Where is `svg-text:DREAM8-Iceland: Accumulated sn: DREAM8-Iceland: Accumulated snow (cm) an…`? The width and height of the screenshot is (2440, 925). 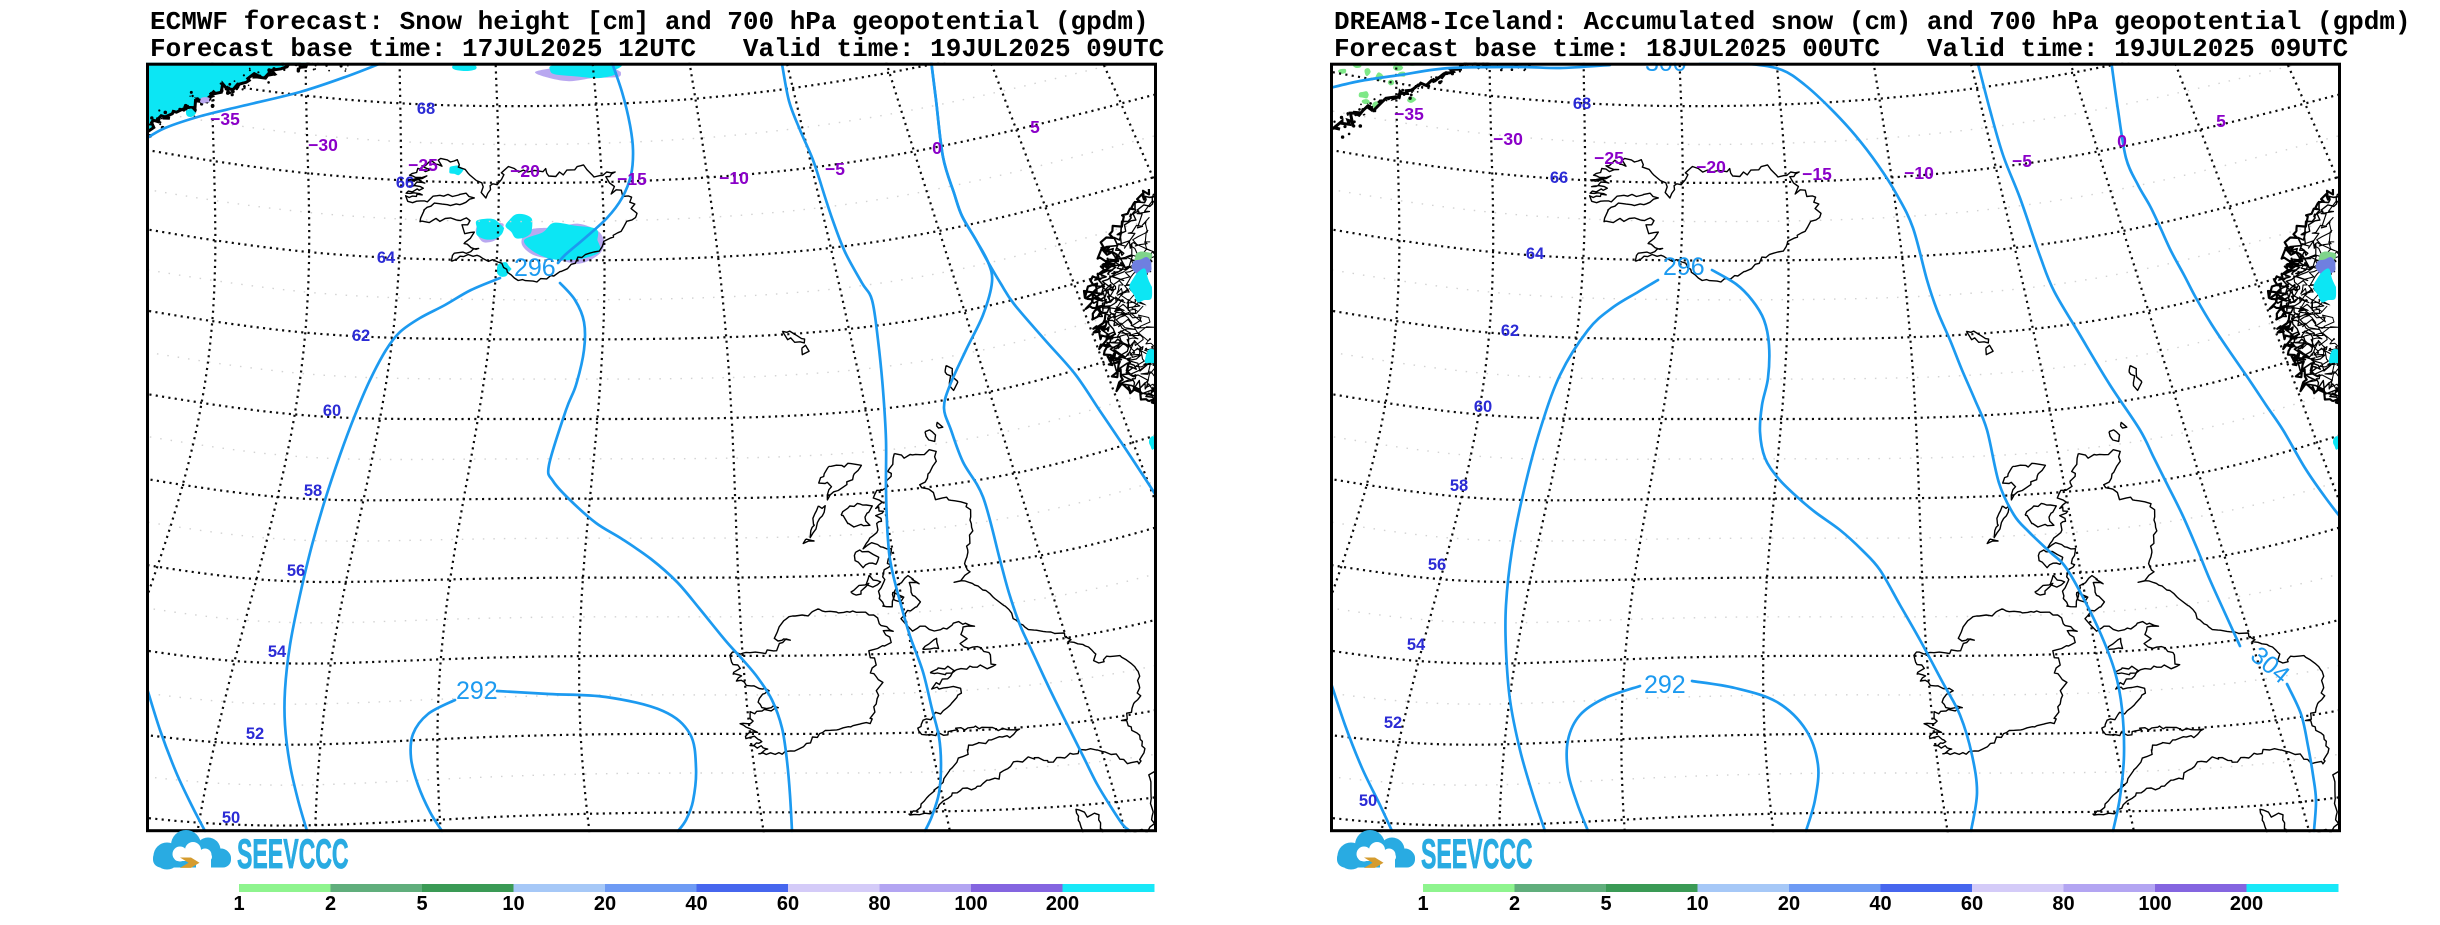
svg-text:DREAM8-Iceland: Accumulated sn: DREAM8-Iceland: Accumulated snow (cm) an… is located at coordinates (1872, 22).